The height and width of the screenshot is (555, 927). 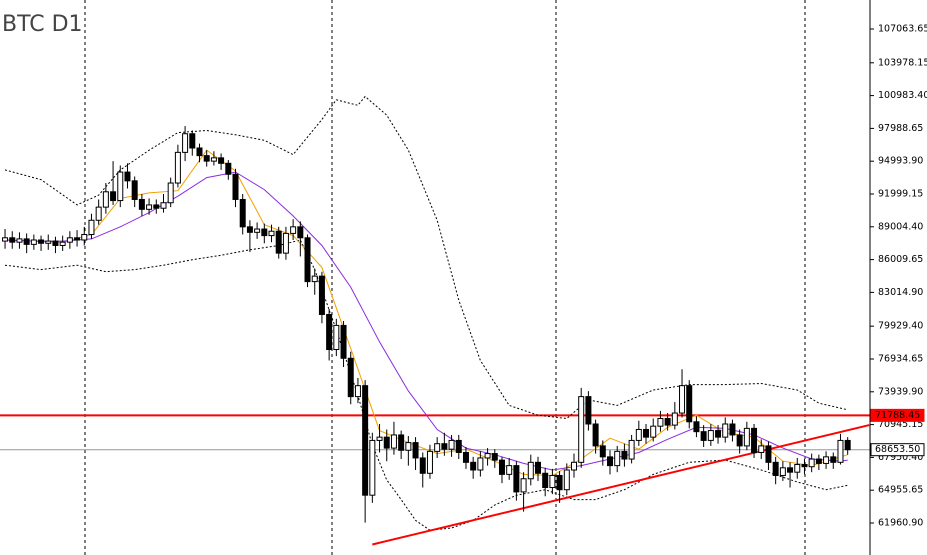 I want to click on price-level-box, so click(x=897, y=415).